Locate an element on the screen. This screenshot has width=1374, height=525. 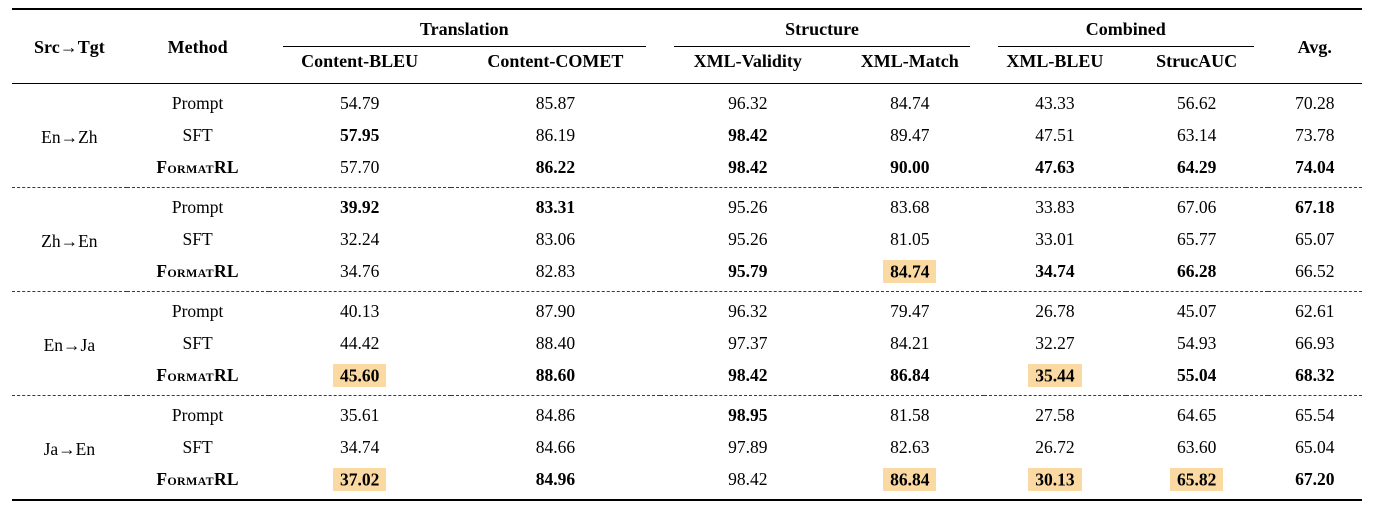
metric-cell: 70.28 is located at coordinates (1315, 102).